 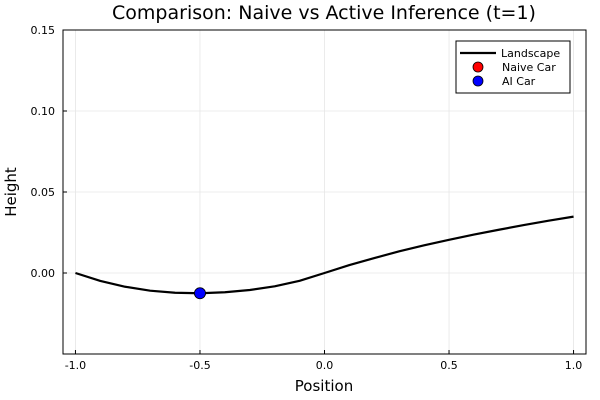 What do you see at coordinates (449, 365) in the screenshot?
I see `x-tick-label: 0.5` at bounding box center [449, 365].